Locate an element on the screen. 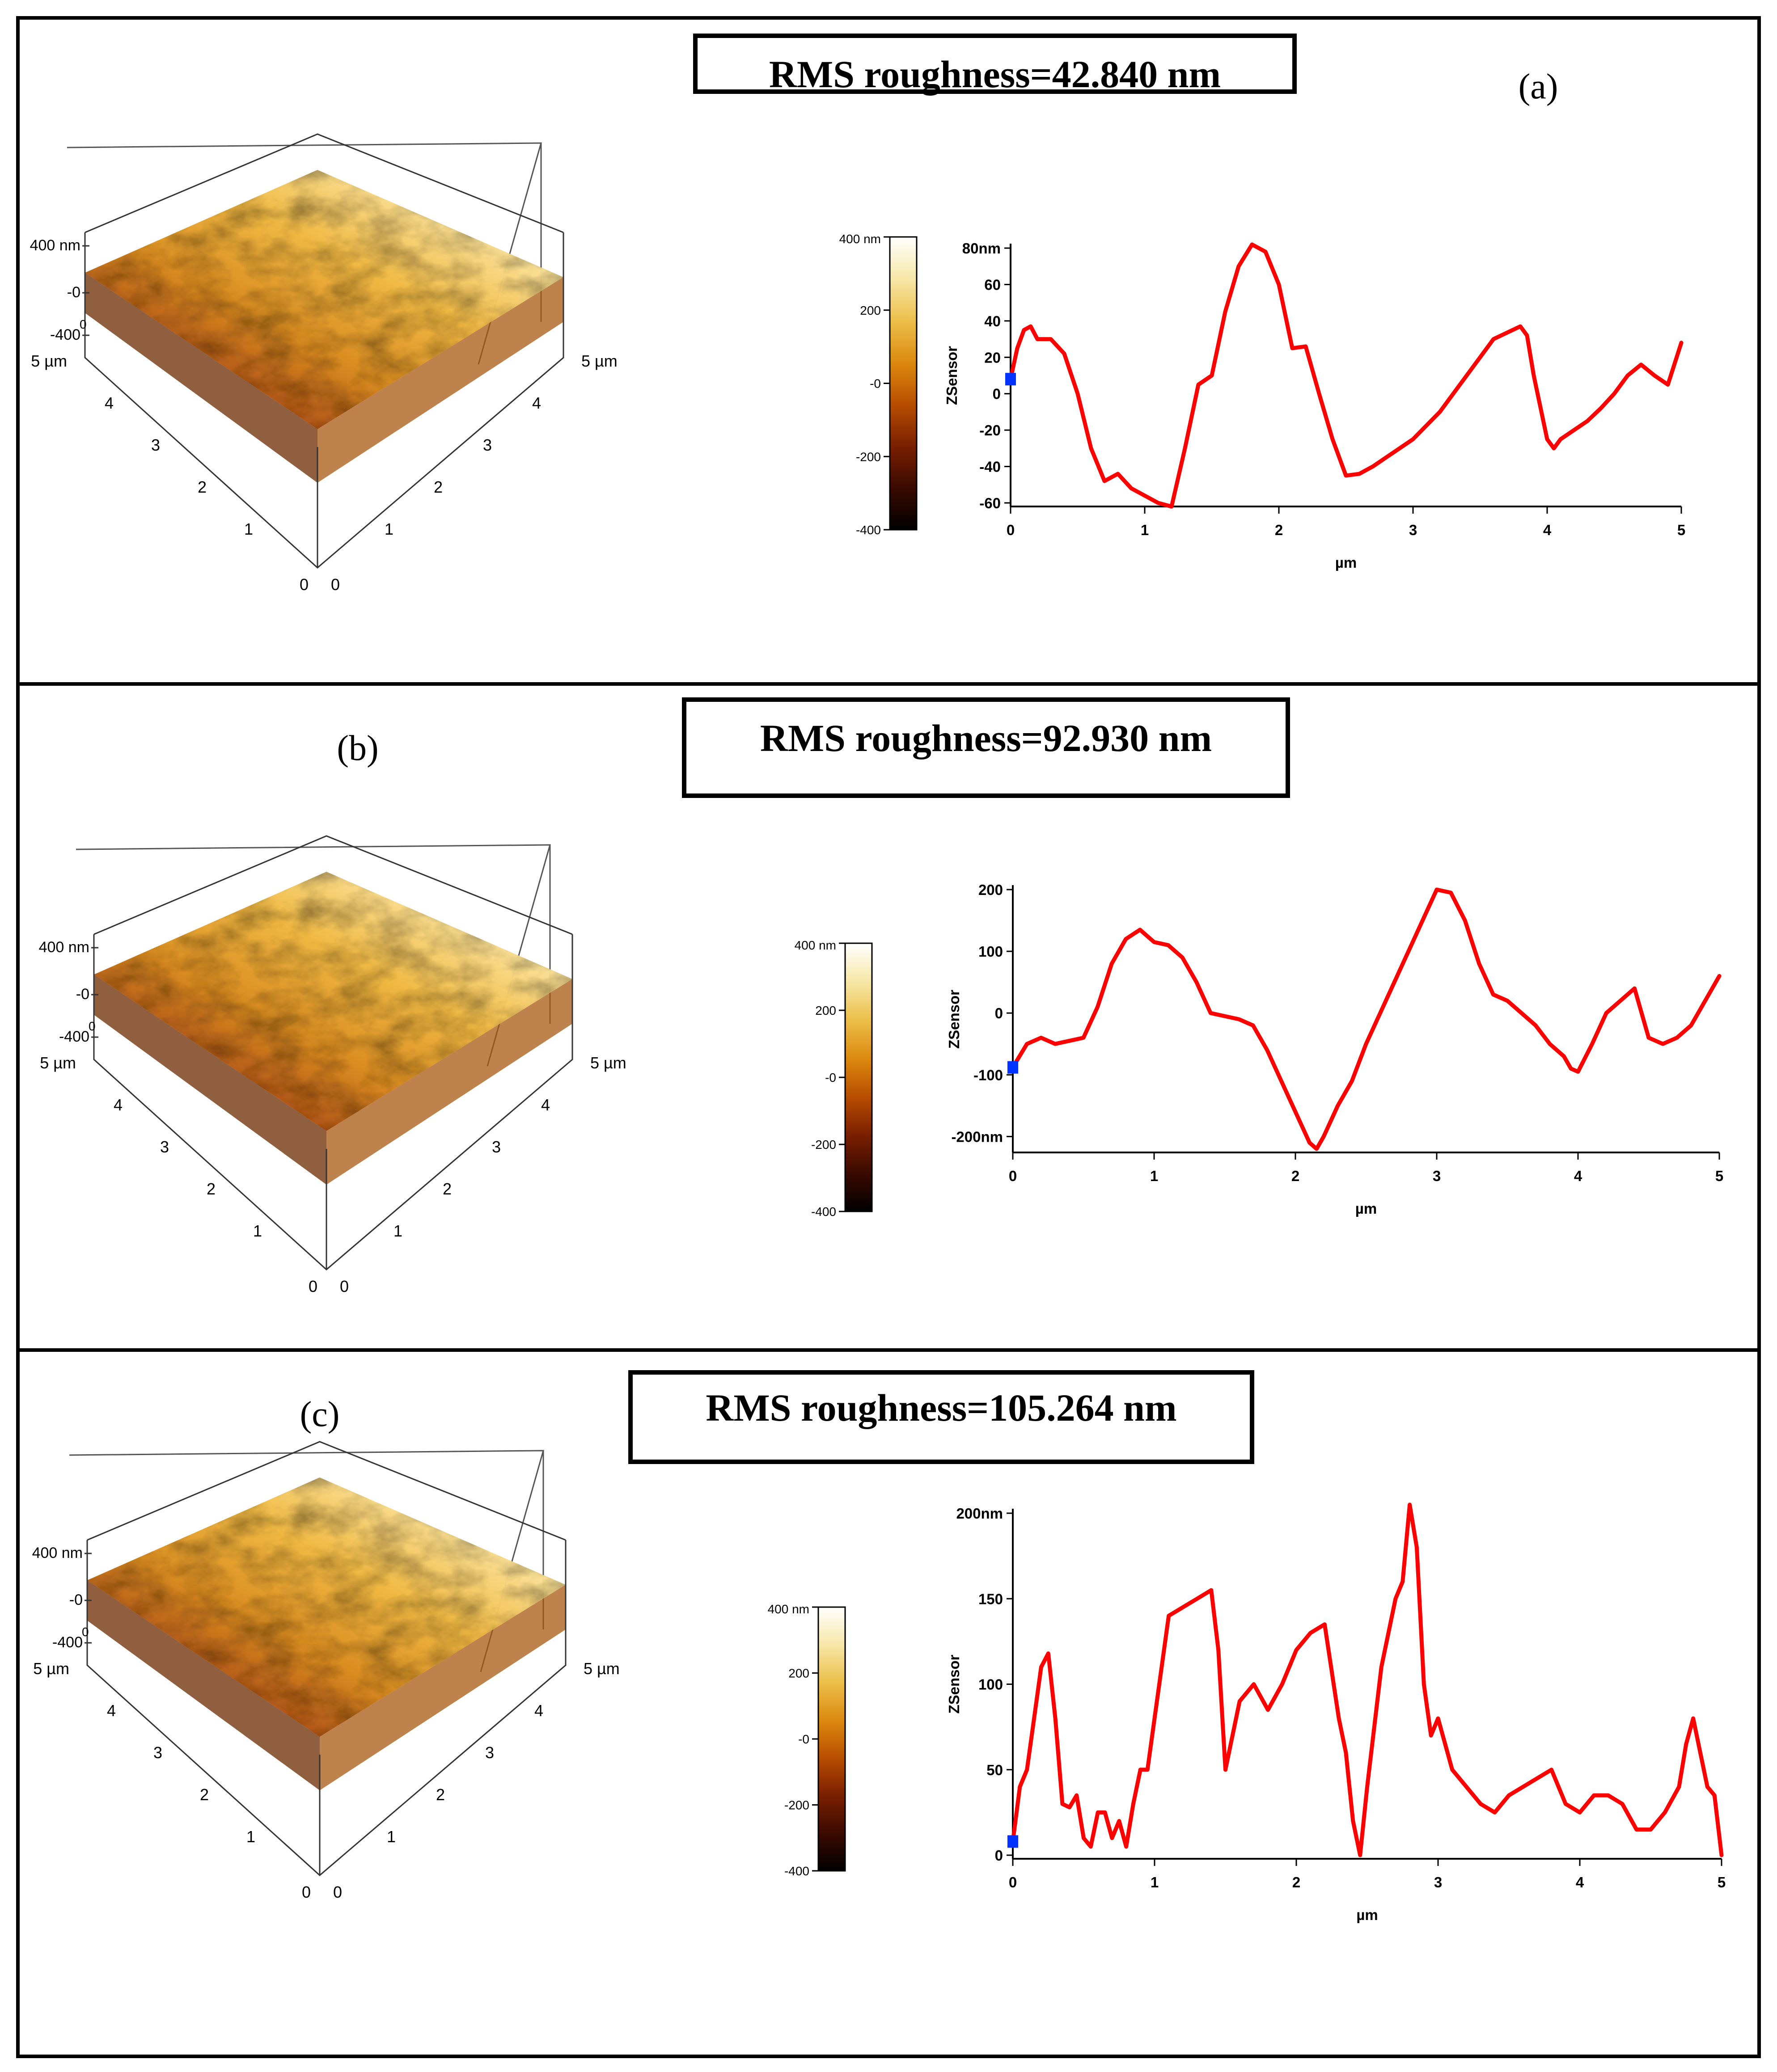  left-axis-label: 4 is located at coordinates (119, 1105).